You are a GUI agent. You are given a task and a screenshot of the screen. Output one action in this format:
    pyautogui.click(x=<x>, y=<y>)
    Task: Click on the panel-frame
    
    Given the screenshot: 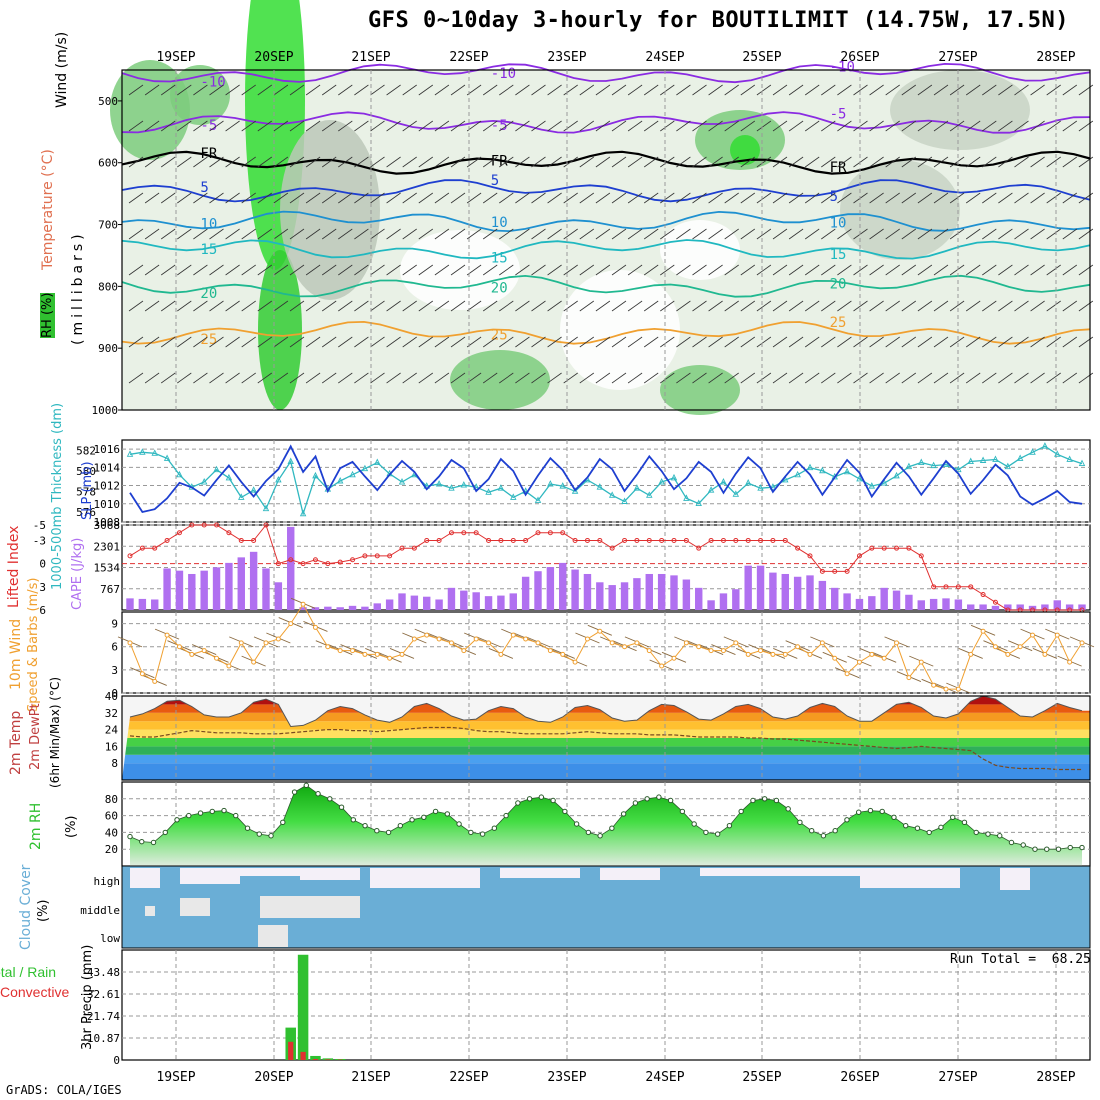 What is the action you would take?
    pyautogui.click(x=606, y=738)
    